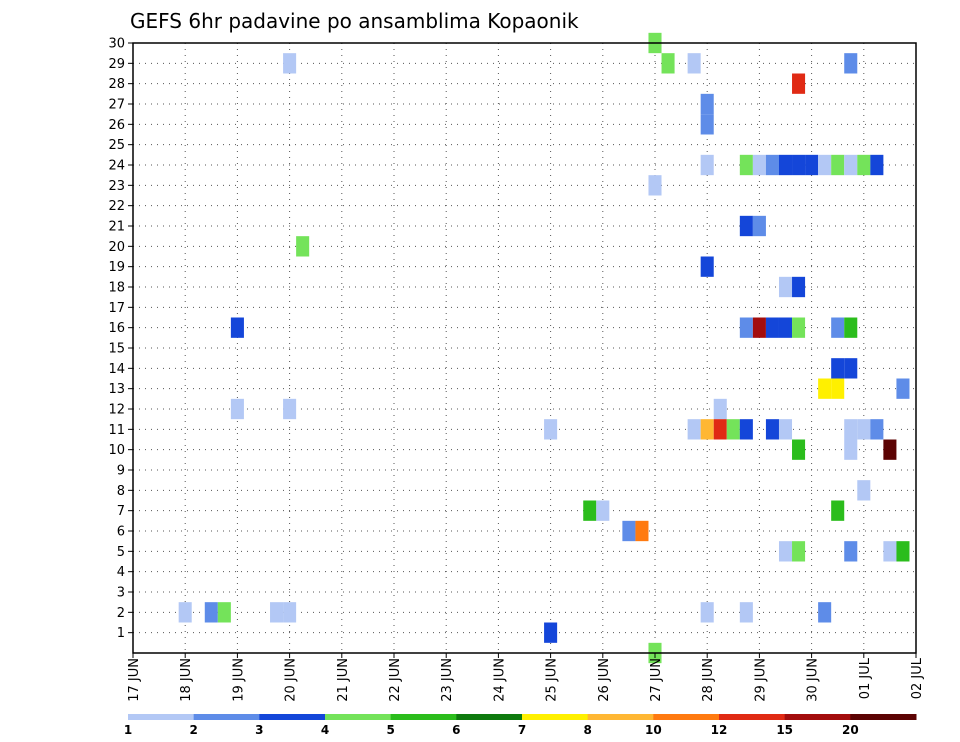 This screenshot has height=742, width=960. Describe the element at coordinates (116, 145) in the screenshot. I see `y-tick-label: 25` at that location.